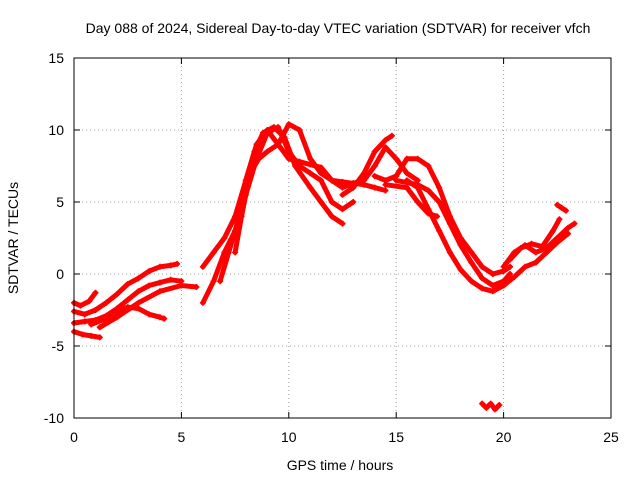 The height and width of the screenshot is (480, 640). What do you see at coordinates (56, 130) in the screenshot?
I see `y-tick-label: 10` at bounding box center [56, 130].